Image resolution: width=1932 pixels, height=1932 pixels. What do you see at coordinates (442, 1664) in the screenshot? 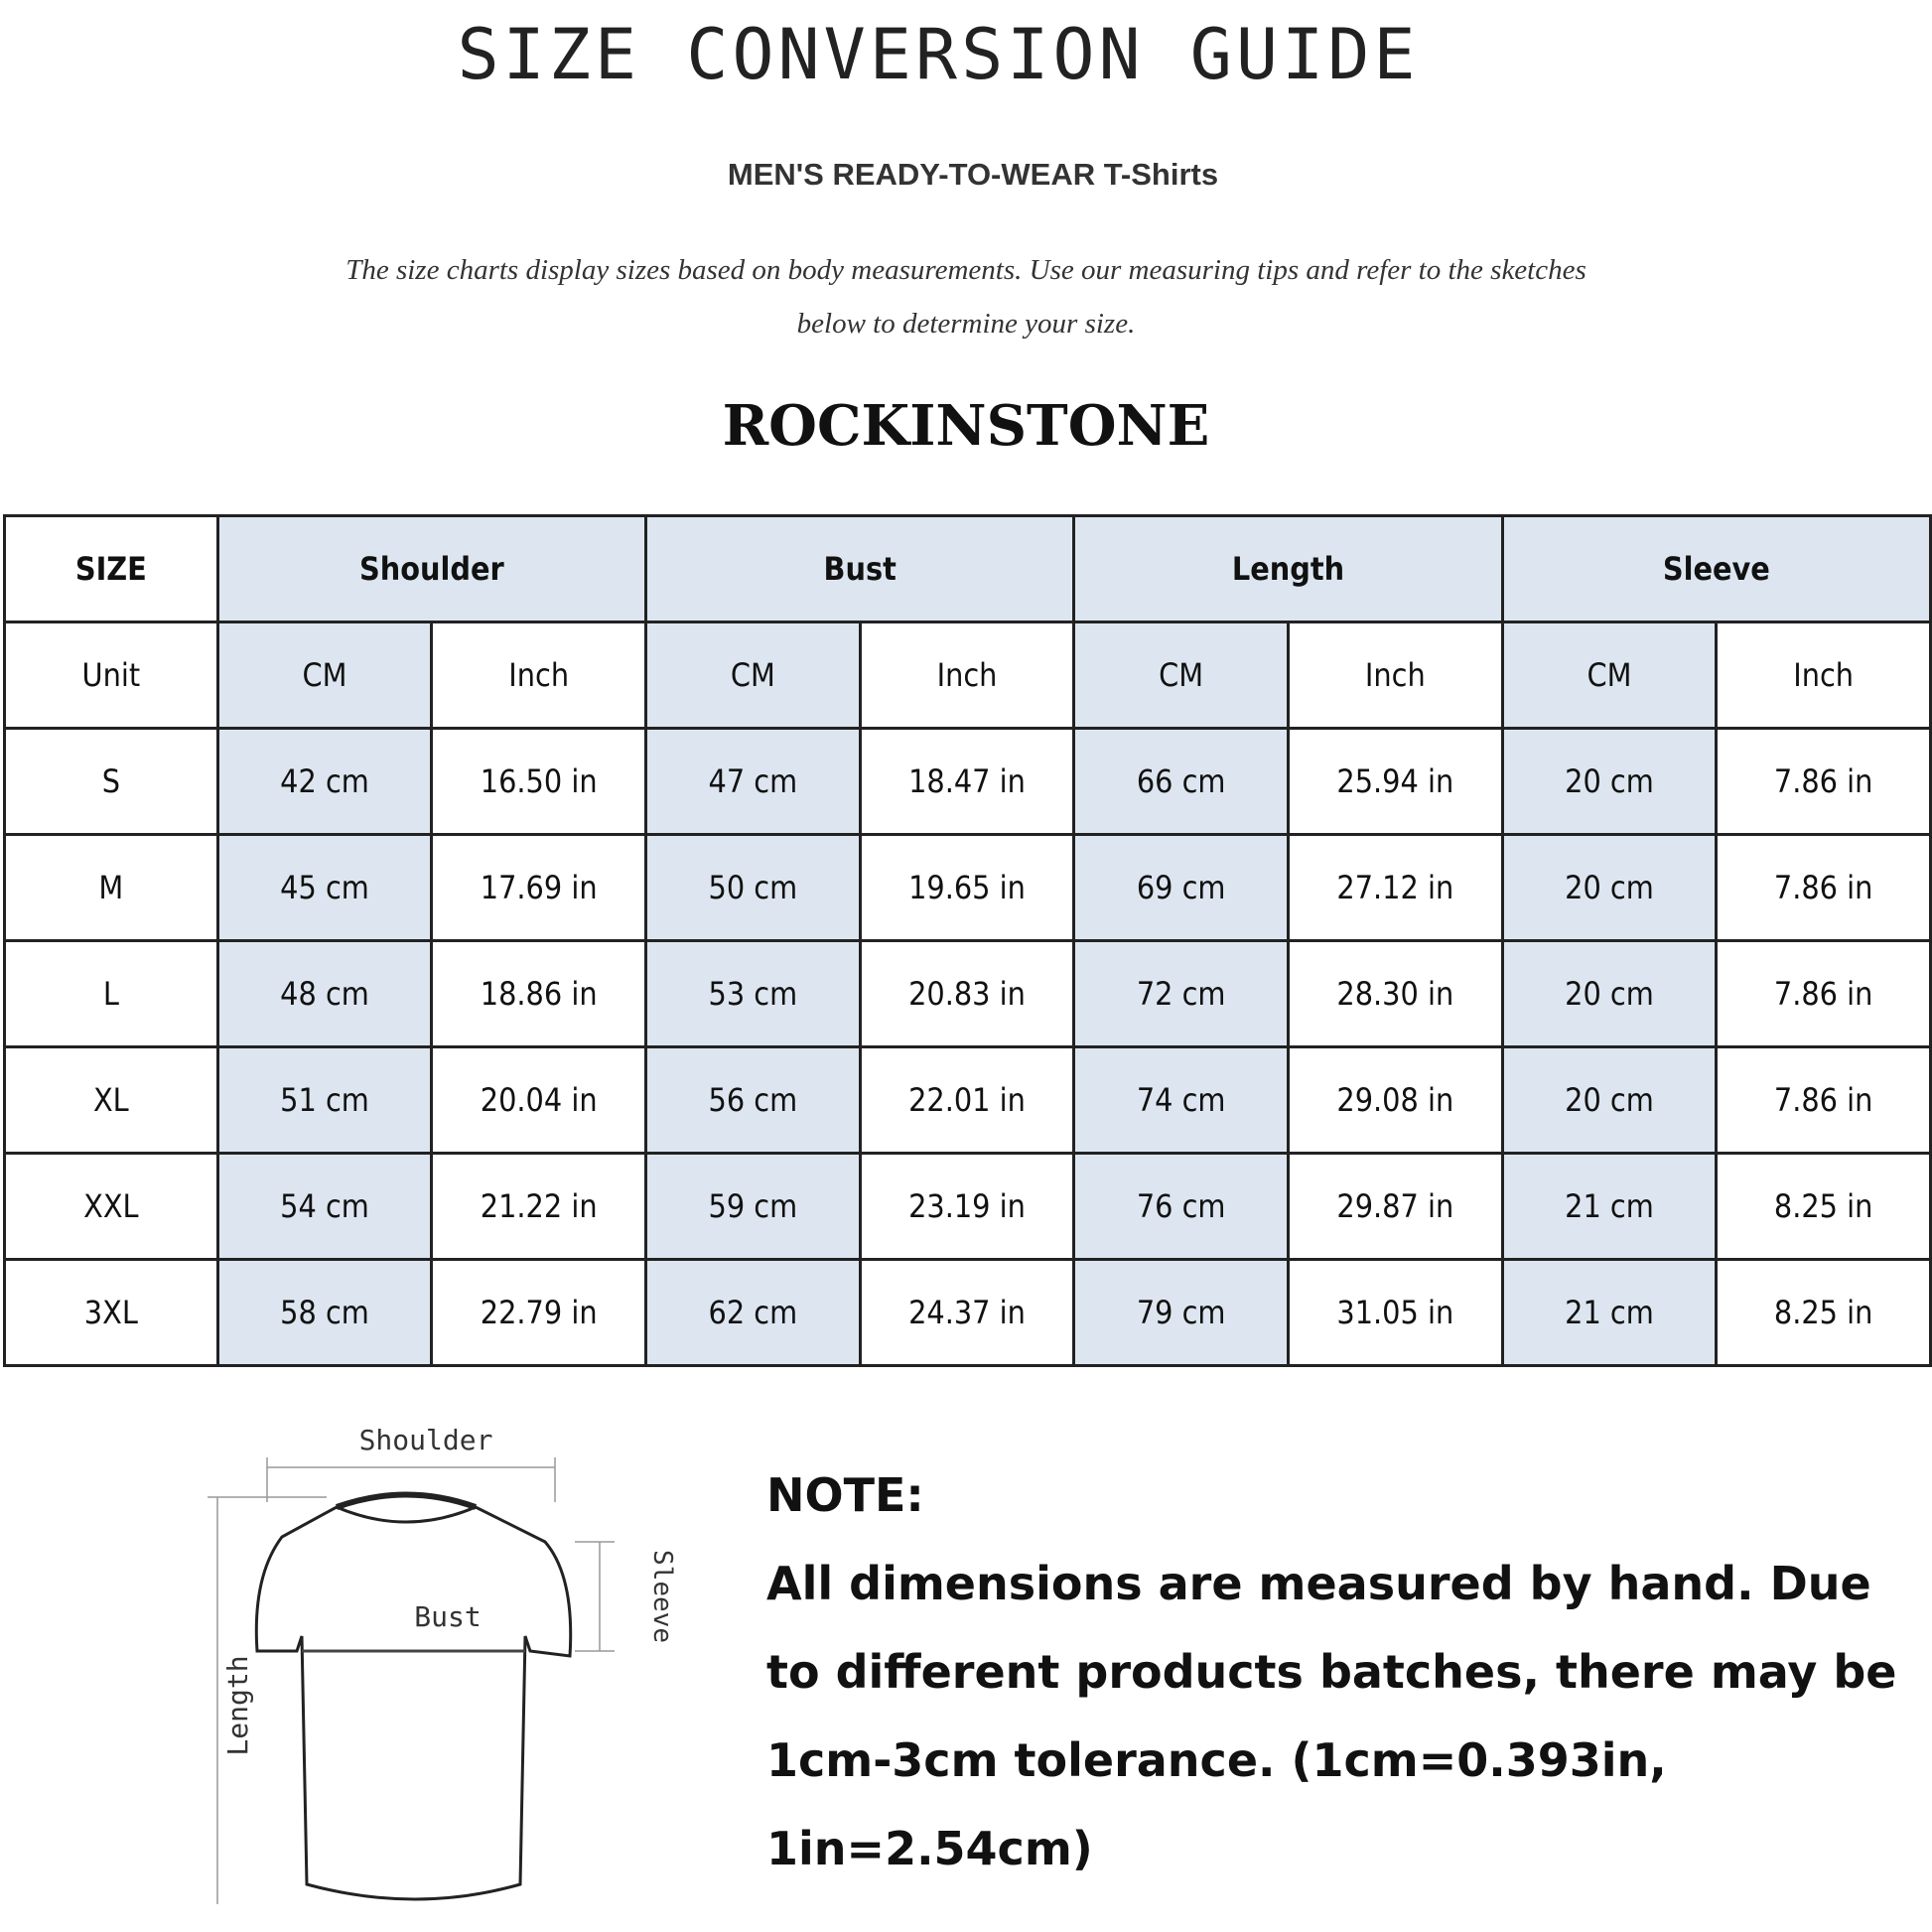
I see `tshirt-measurement-diagram: Shoulder Bust Length Sleeve` at bounding box center [442, 1664].